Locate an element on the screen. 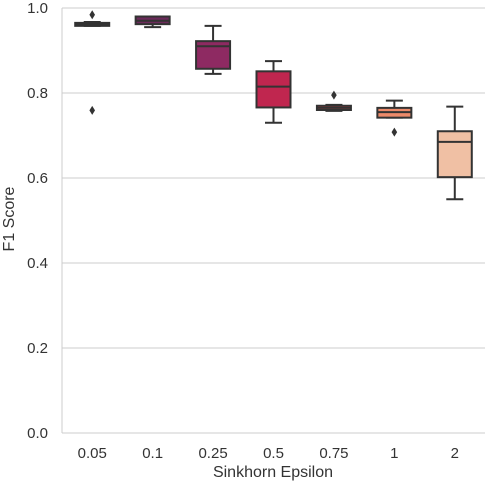 This screenshot has height=484, width=488. box-0.1 is located at coordinates (152, 22).